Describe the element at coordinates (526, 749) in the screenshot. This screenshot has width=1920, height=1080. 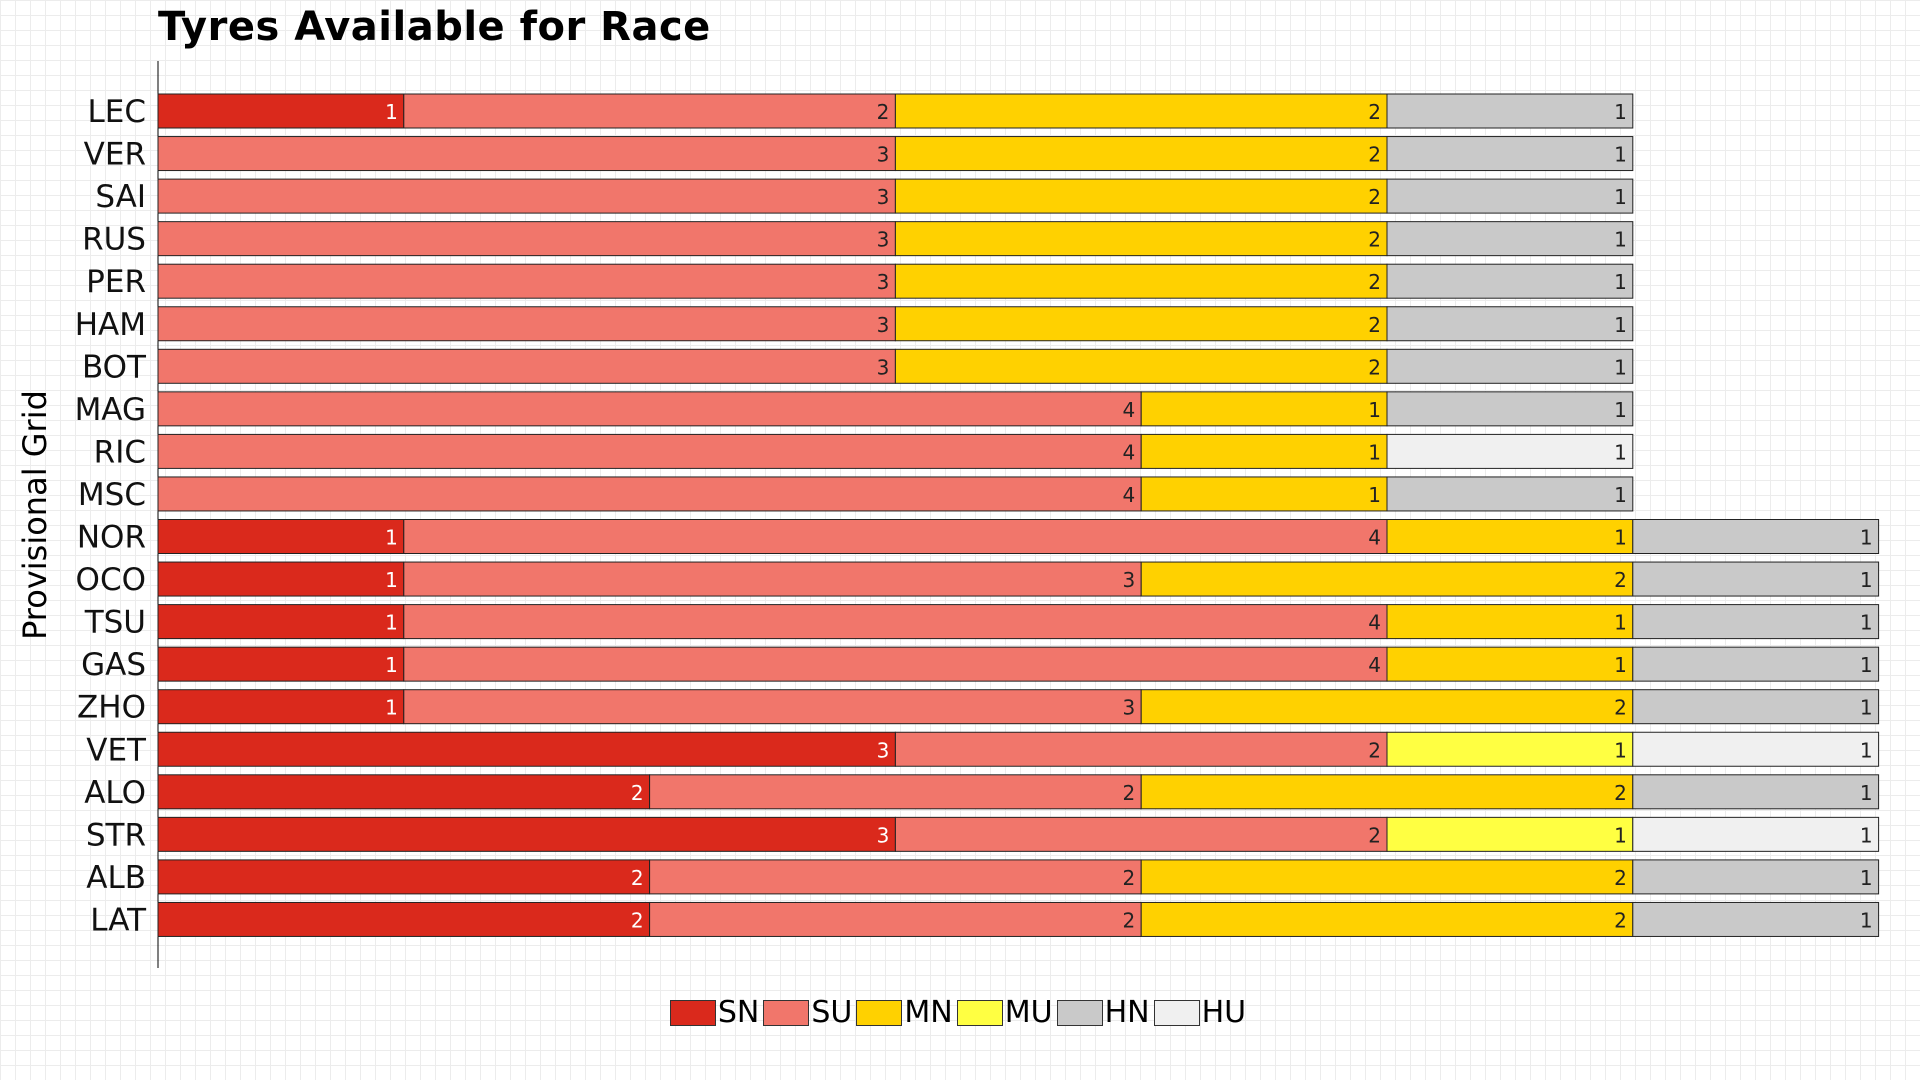
I see `bar-VET-SN` at that location.